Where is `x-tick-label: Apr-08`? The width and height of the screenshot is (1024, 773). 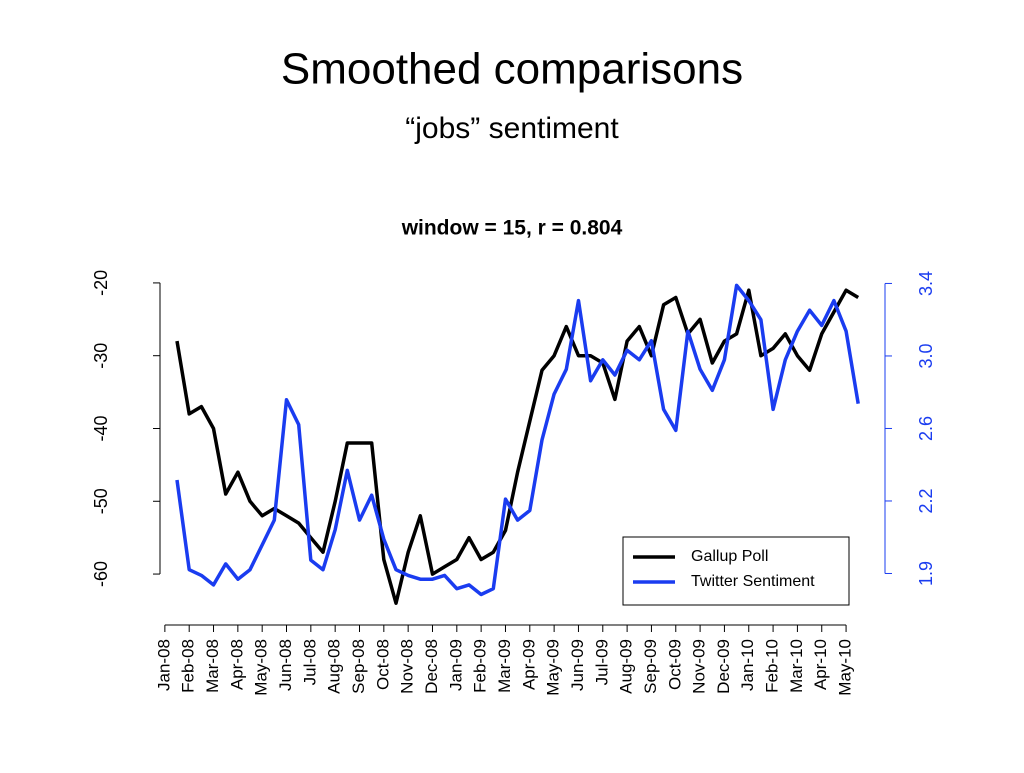
x-tick-label: Apr-08 is located at coordinates (236, 664).